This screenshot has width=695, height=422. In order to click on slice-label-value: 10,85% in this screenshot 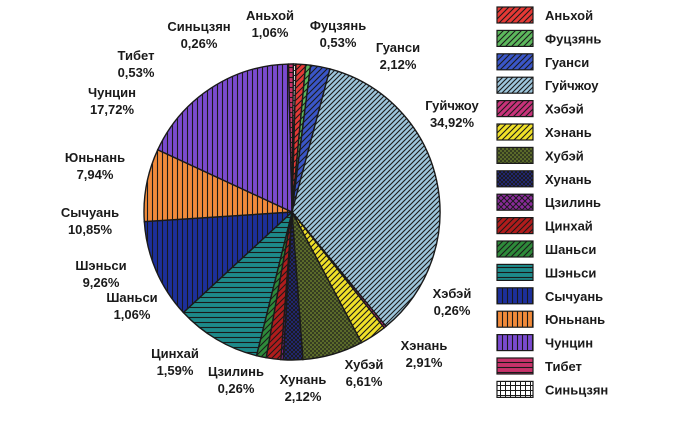, I will do `click(90, 229)`.